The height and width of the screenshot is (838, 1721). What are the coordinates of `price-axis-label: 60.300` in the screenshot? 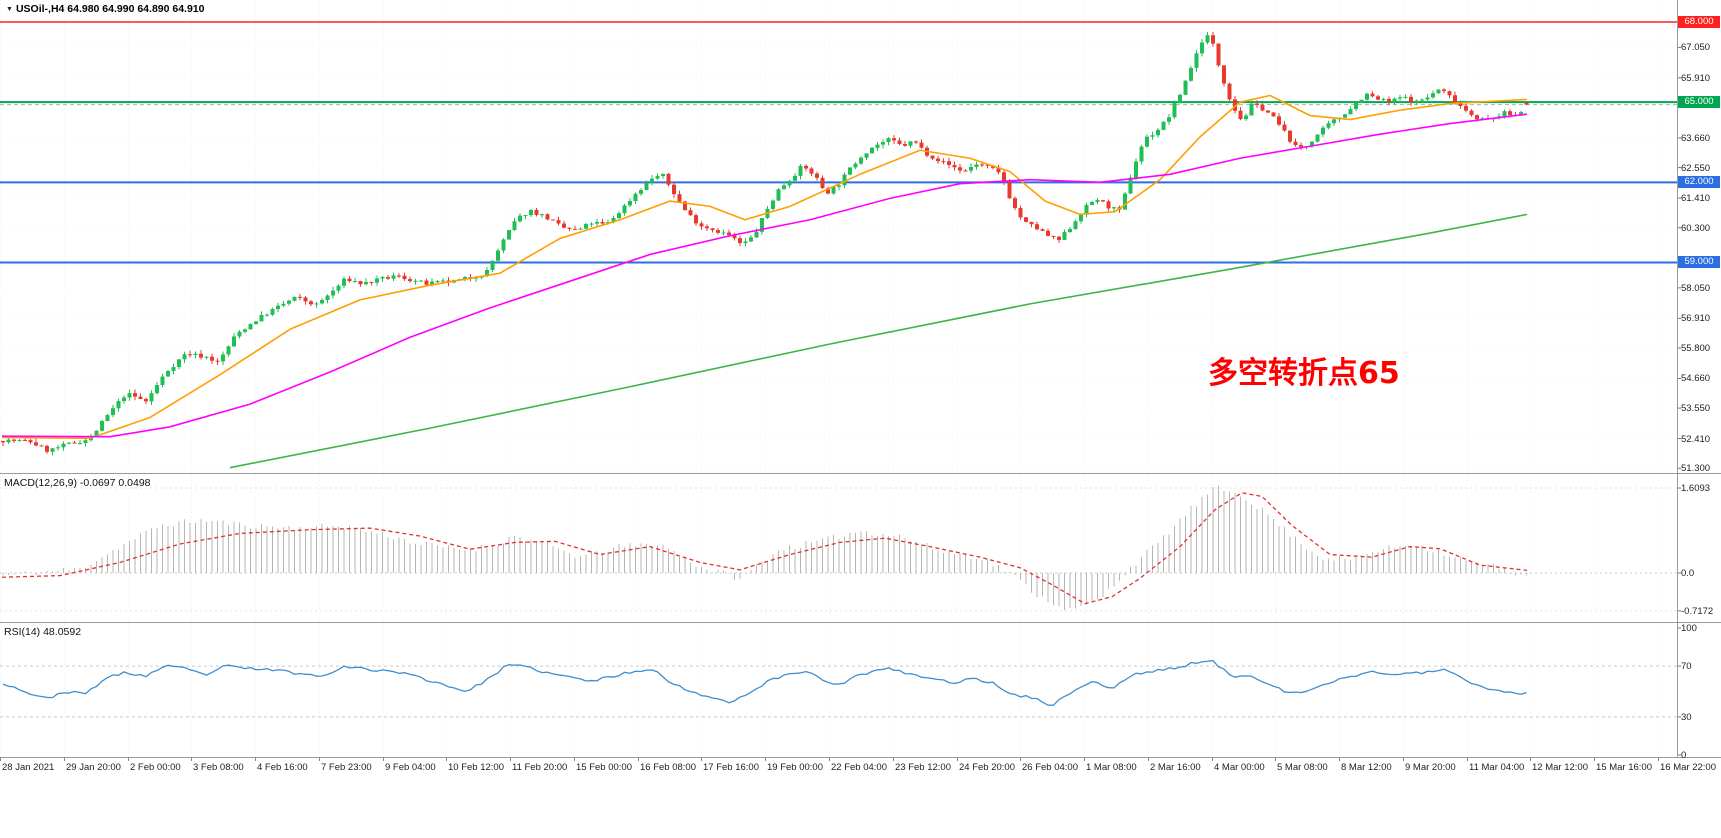 It's located at (1696, 228).